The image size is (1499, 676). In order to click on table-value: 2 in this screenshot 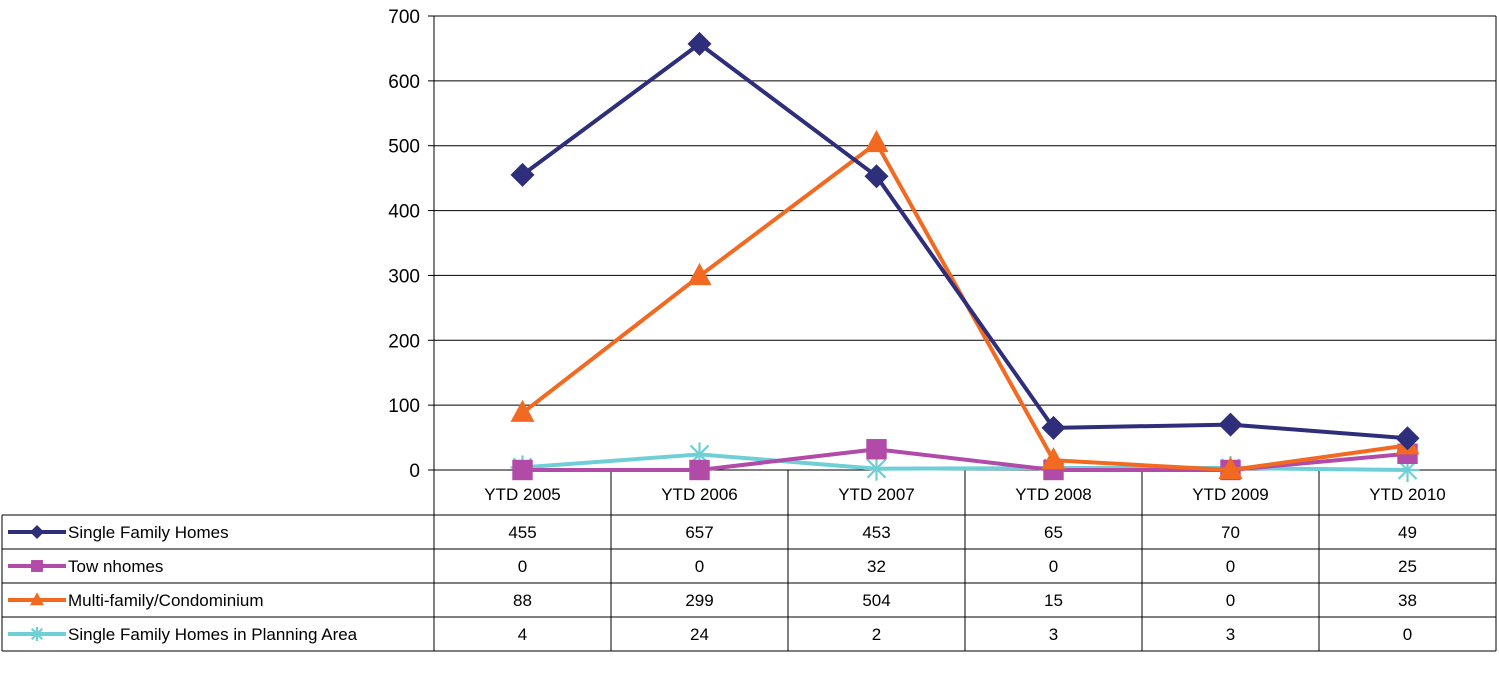, I will do `click(876, 634)`.